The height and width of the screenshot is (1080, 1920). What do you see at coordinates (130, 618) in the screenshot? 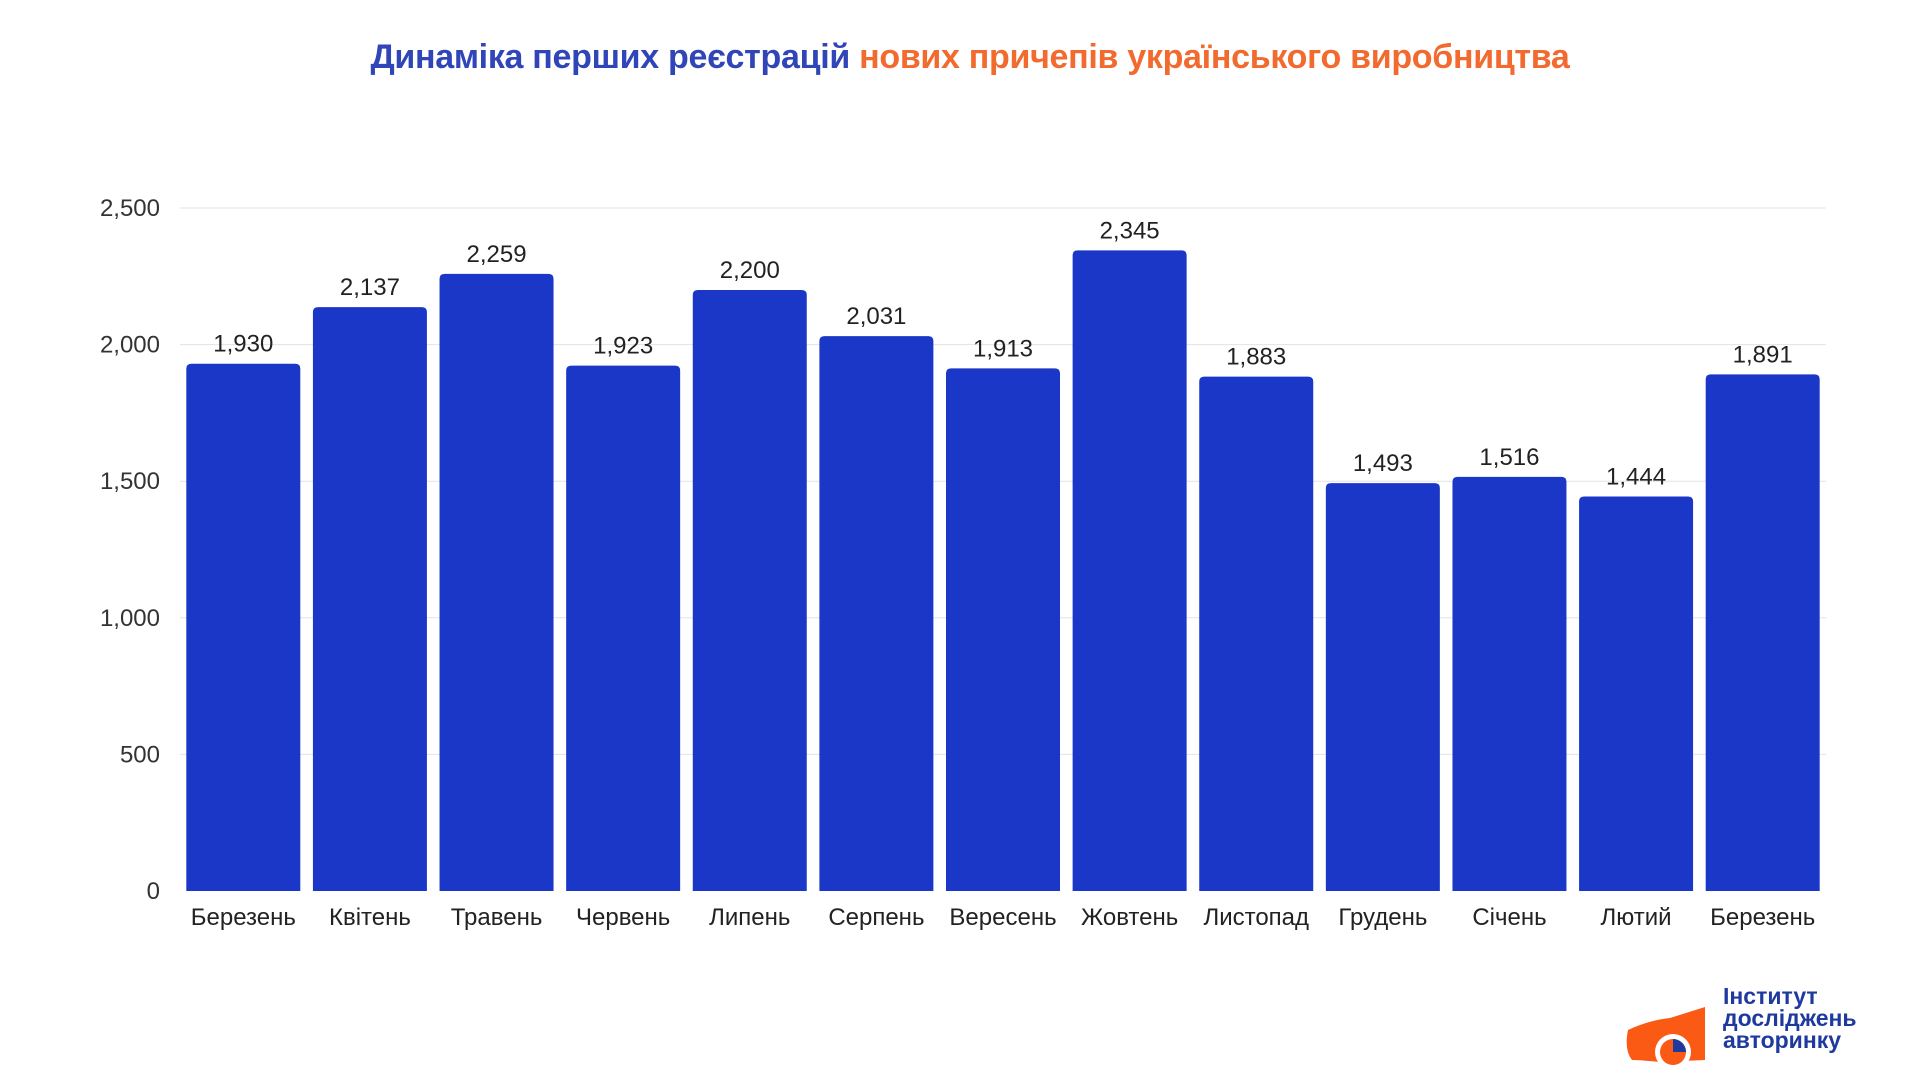
I see `y-tick-label: 1,000` at bounding box center [130, 618].